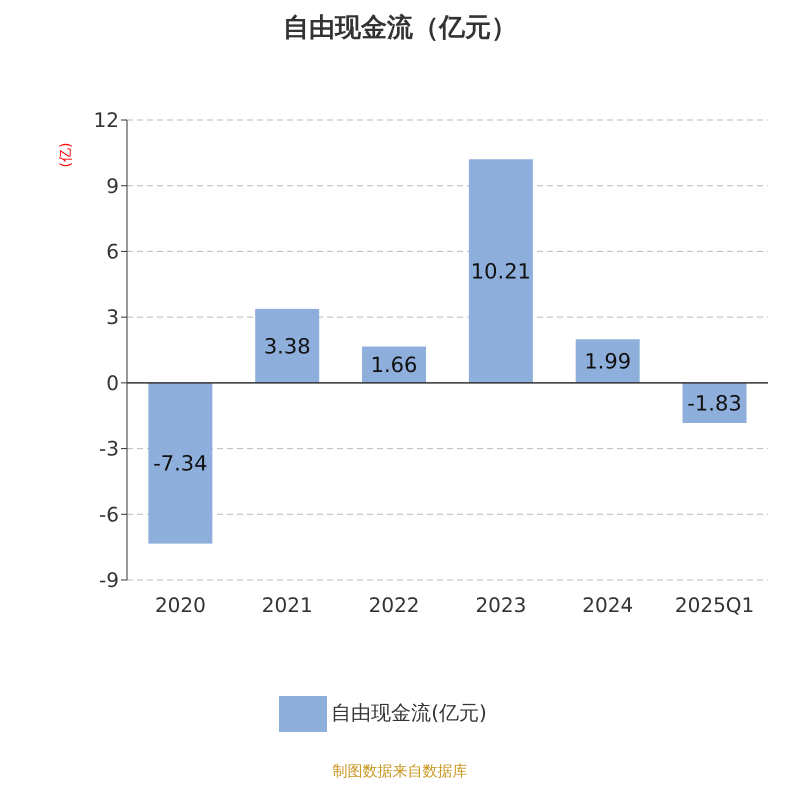 The width and height of the screenshot is (800, 800). I want to click on y-tick-label: -6, so click(109, 514).